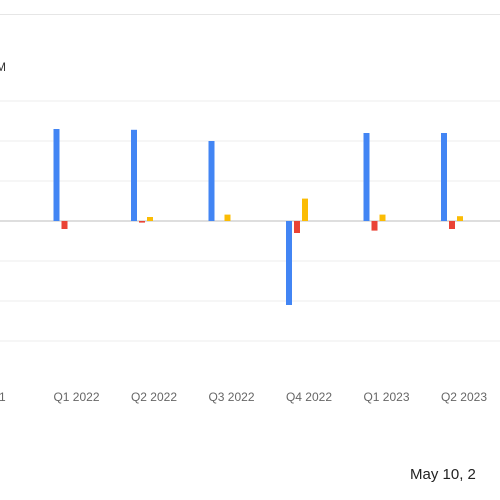 The height and width of the screenshot is (500, 500). What do you see at coordinates (154, 397) in the screenshot?
I see `x-tick-label: Q2 2022` at bounding box center [154, 397].